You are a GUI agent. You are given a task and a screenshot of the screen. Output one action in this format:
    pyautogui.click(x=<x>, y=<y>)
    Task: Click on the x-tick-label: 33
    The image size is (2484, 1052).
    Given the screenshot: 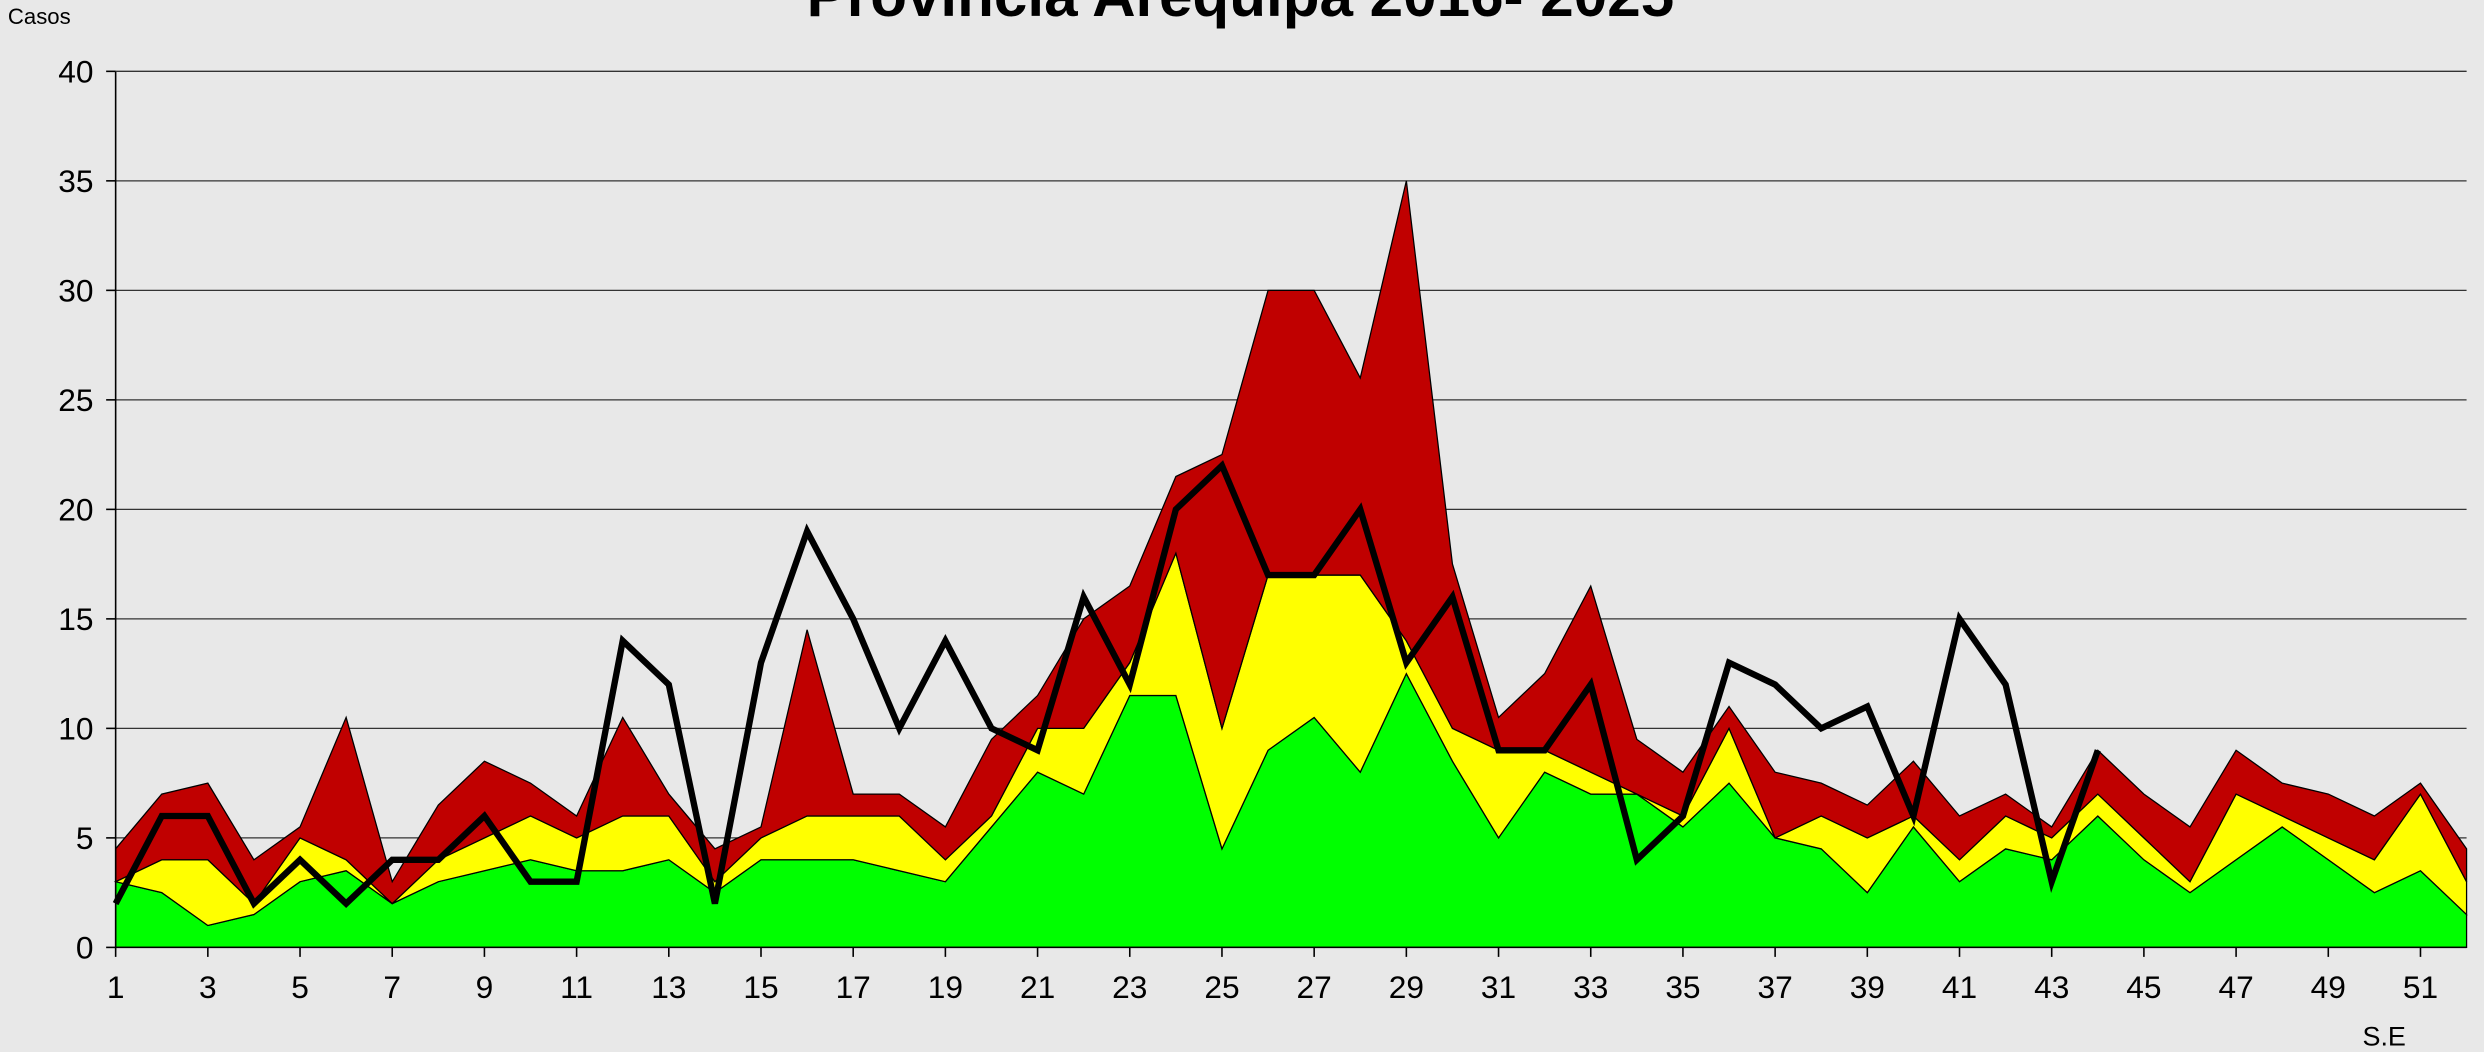 What is the action you would take?
    pyautogui.click(x=1590, y=987)
    